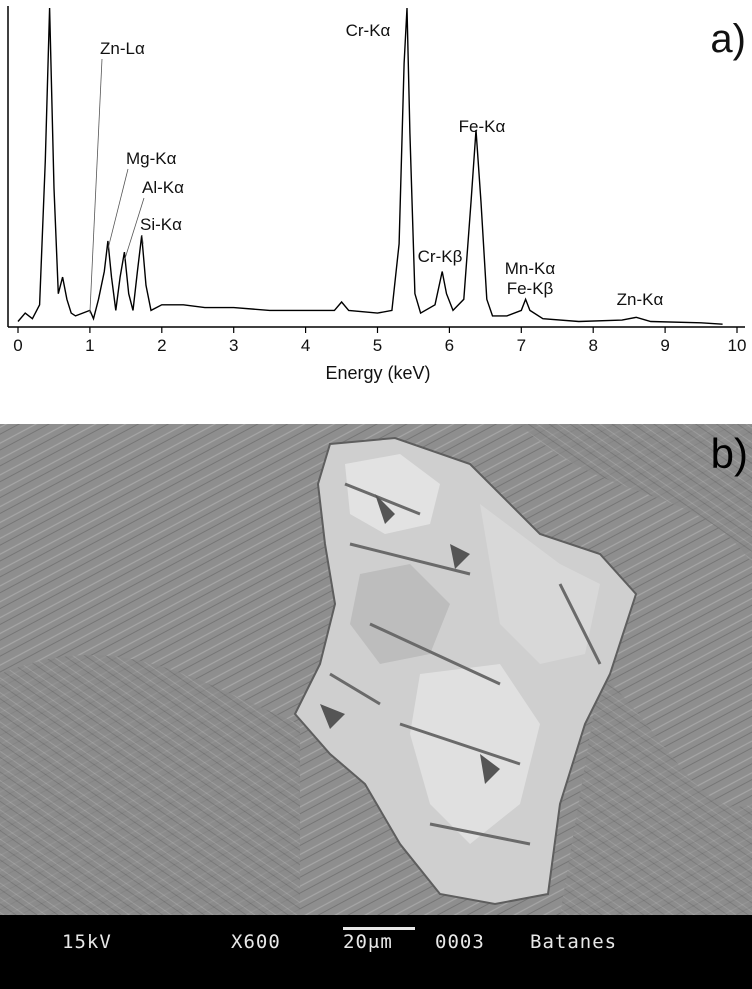 The image size is (752, 989). What do you see at coordinates (482, 126) in the screenshot?
I see `peak-annotation: Fe-Kα` at bounding box center [482, 126].